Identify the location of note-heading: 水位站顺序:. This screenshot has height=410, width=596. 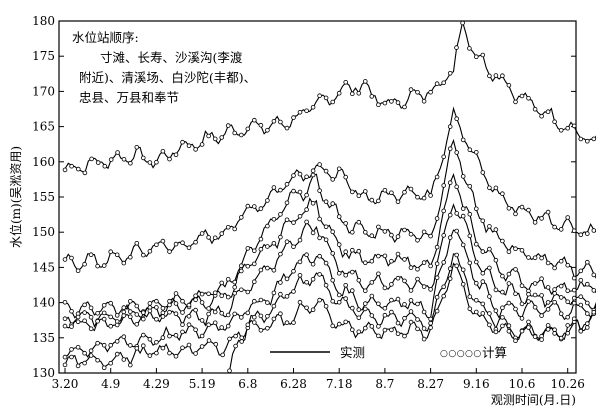
(105, 37).